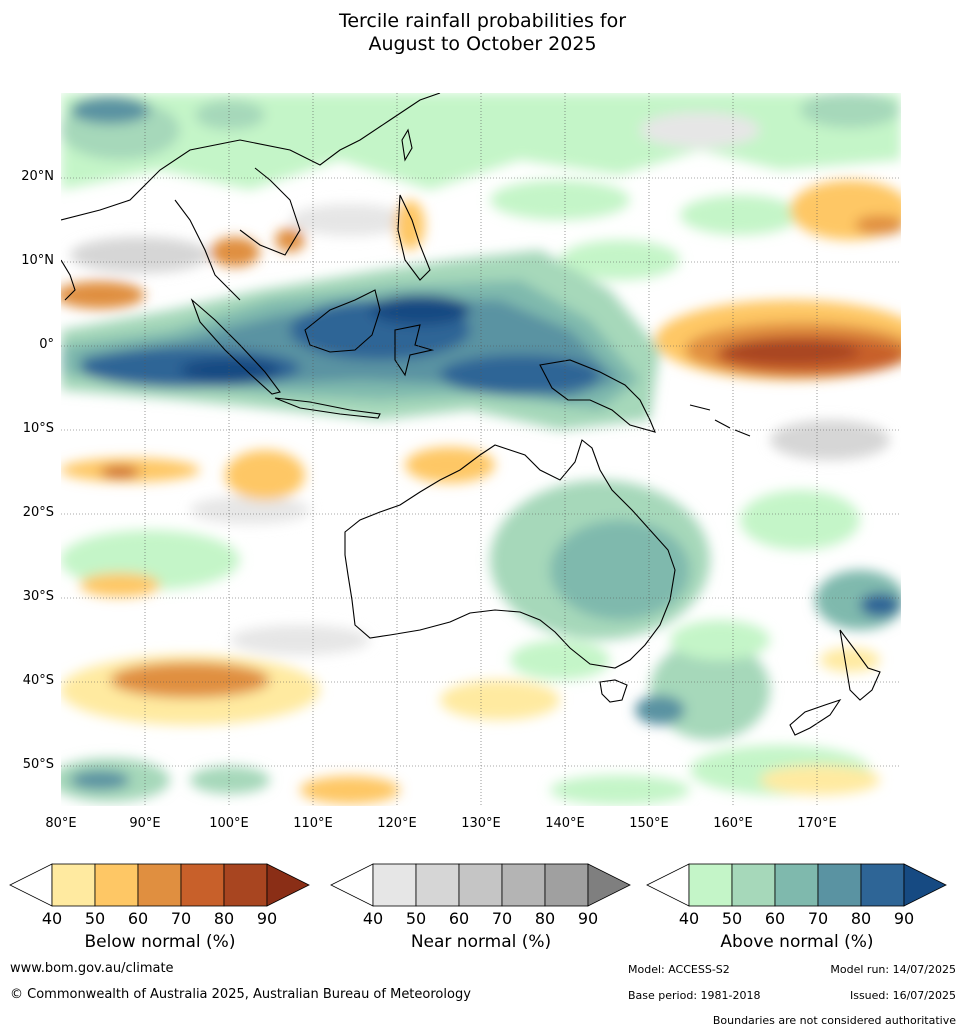 The image size is (965, 1035). I want to click on lat-label-50s: 50°S, so click(38, 764).